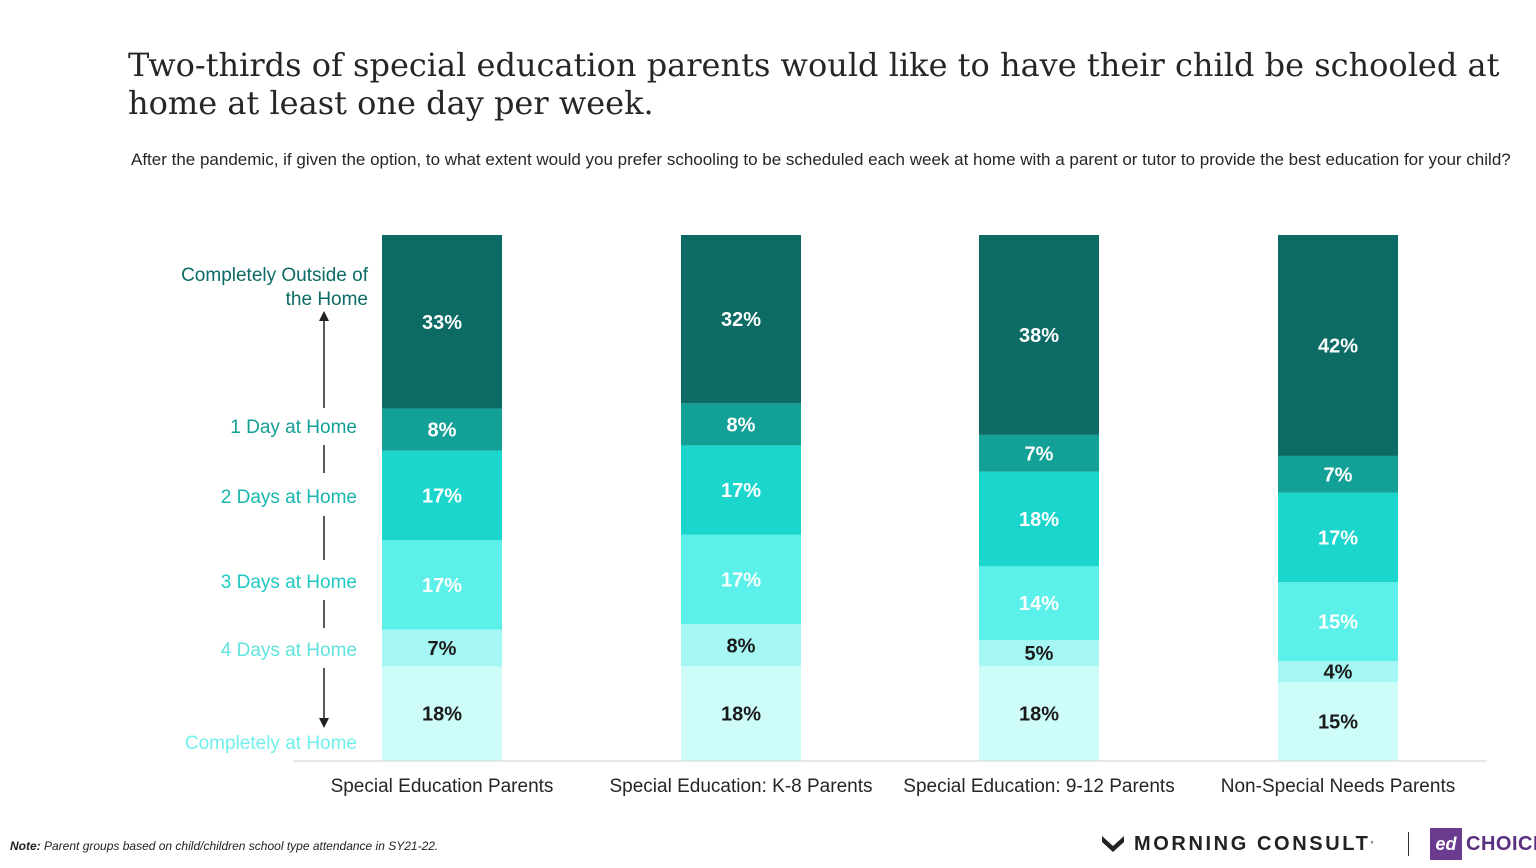 Image resolution: width=1536 pixels, height=868 pixels. I want to click on bar-special-education-k-8-parents-2-days-at-home, so click(741, 490).